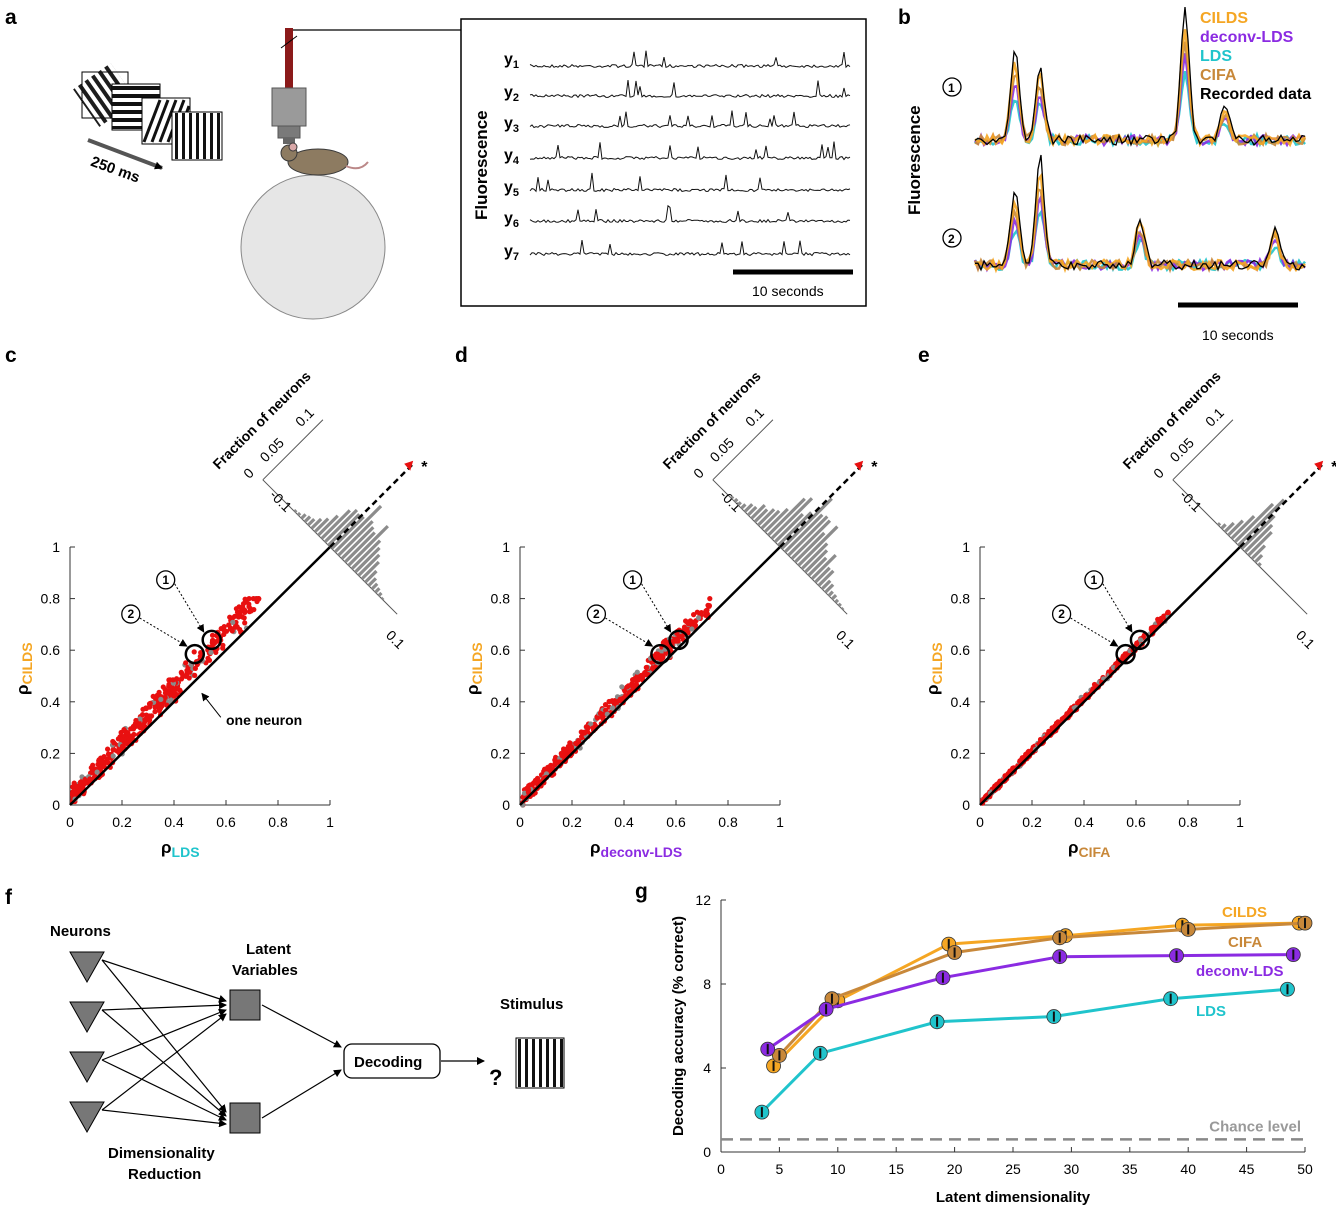 The height and width of the screenshot is (1207, 1336). What do you see at coordinates (164, 1174) in the screenshot?
I see `dimred-label-2: Reduction` at bounding box center [164, 1174].